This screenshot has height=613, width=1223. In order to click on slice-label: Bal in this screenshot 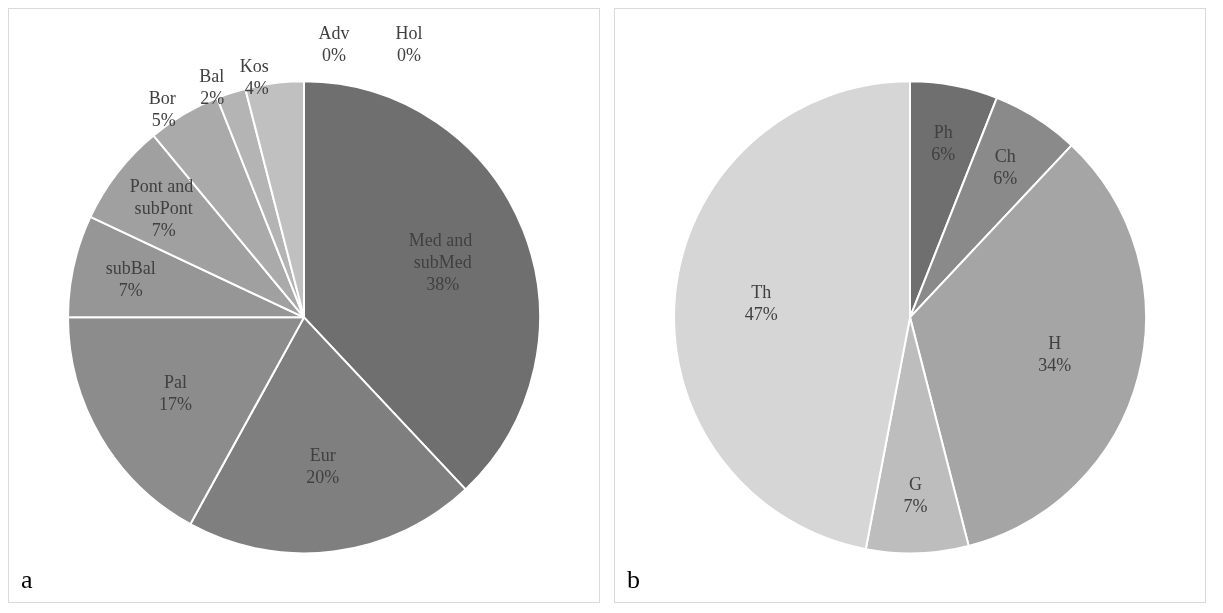, I will do `click(212, 76)`.